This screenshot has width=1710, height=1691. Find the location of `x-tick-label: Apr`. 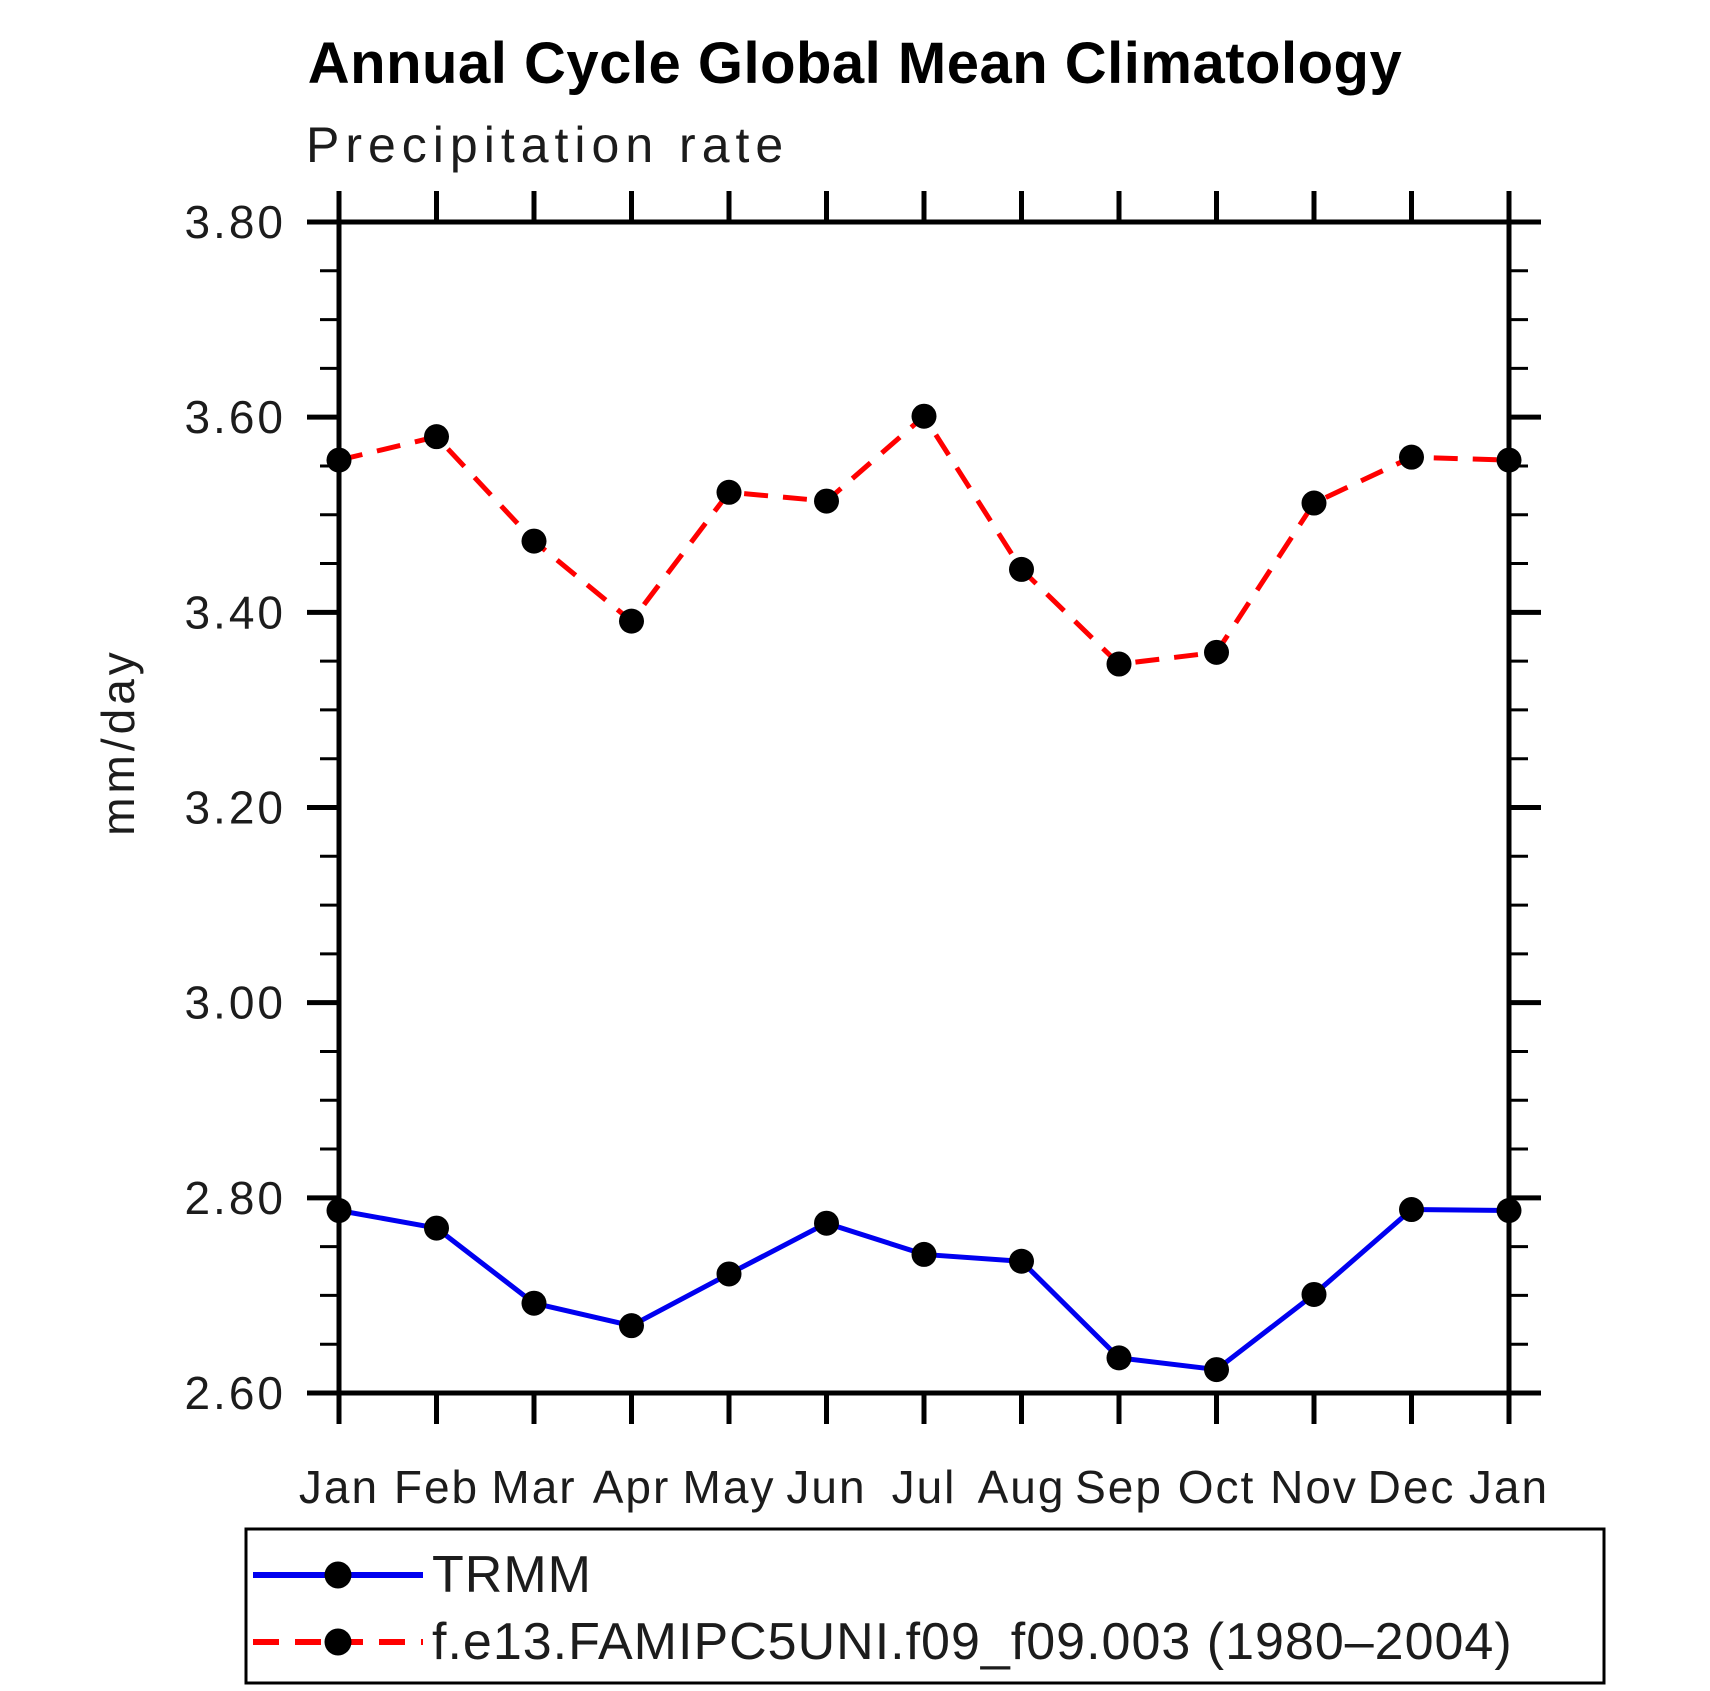

x-tick-label: Apr is located at coordinates (632, 1487).